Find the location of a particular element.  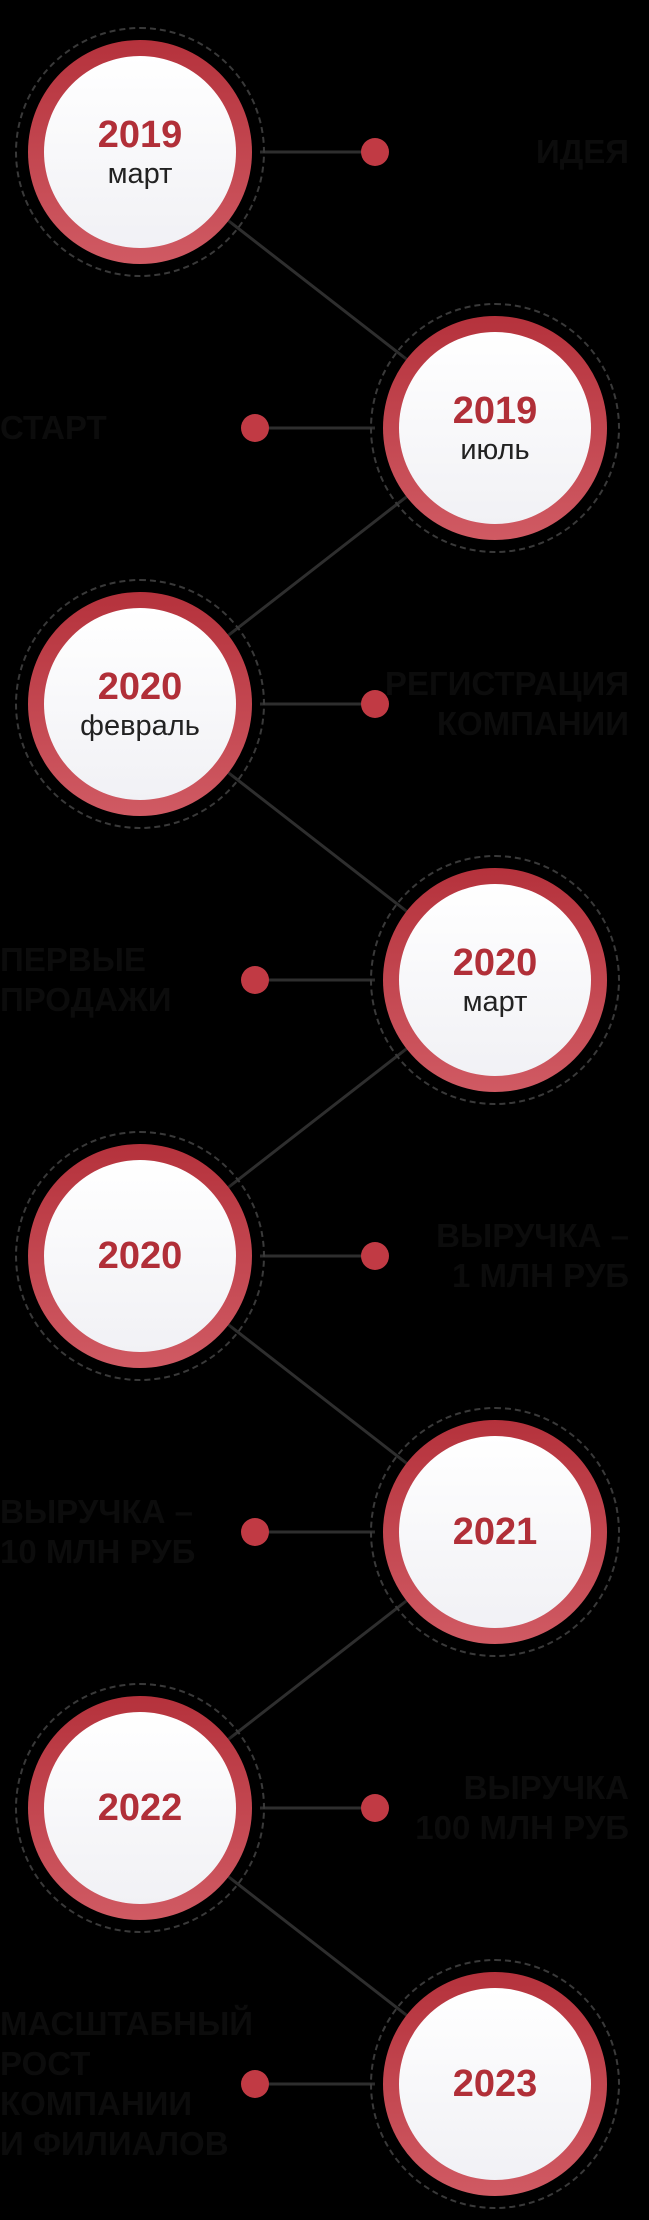

node-face: 2021 is located at coordinates (495, 1532).